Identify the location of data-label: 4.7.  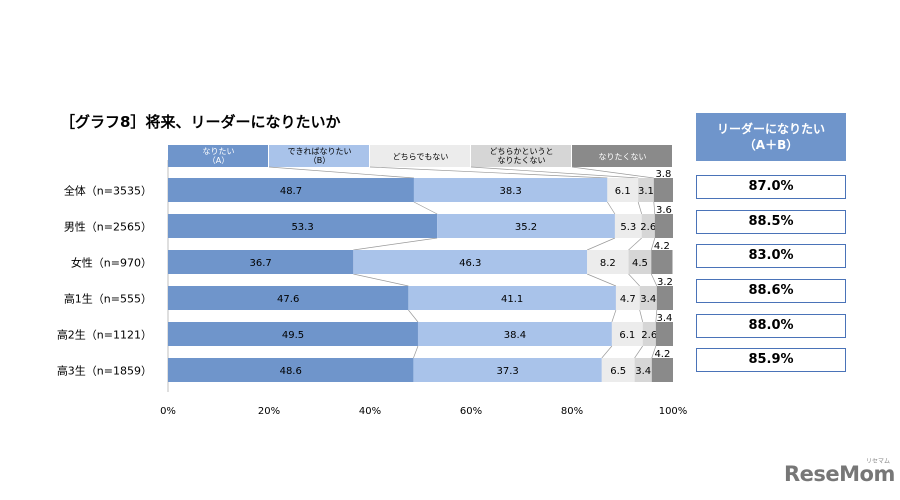
(628, 299).